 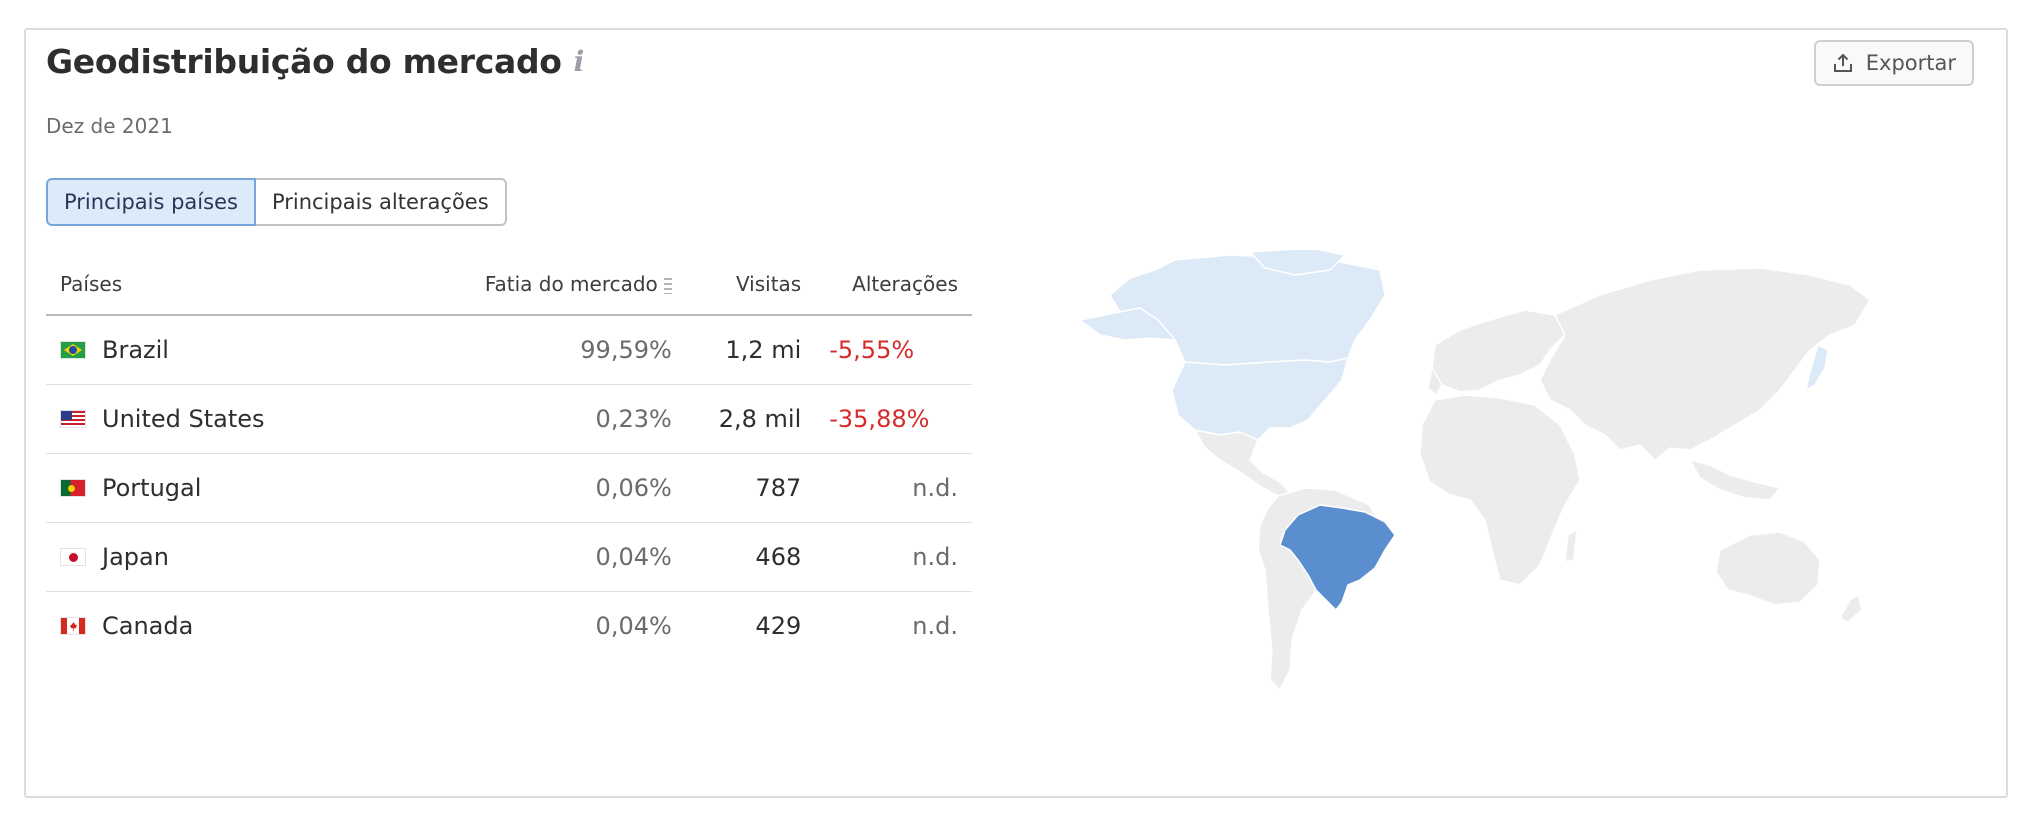 What do you see at coordinates (1128, 324) in the screenshot?
I see `map-region-alaska` at bounding box center [1128, 324].